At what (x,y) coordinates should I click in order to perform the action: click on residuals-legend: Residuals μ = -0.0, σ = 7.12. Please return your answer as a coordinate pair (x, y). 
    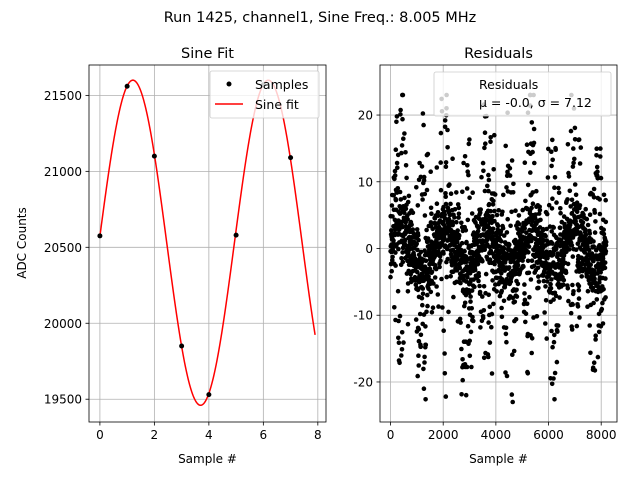
    Looking at the image, I should click on (522, 94).